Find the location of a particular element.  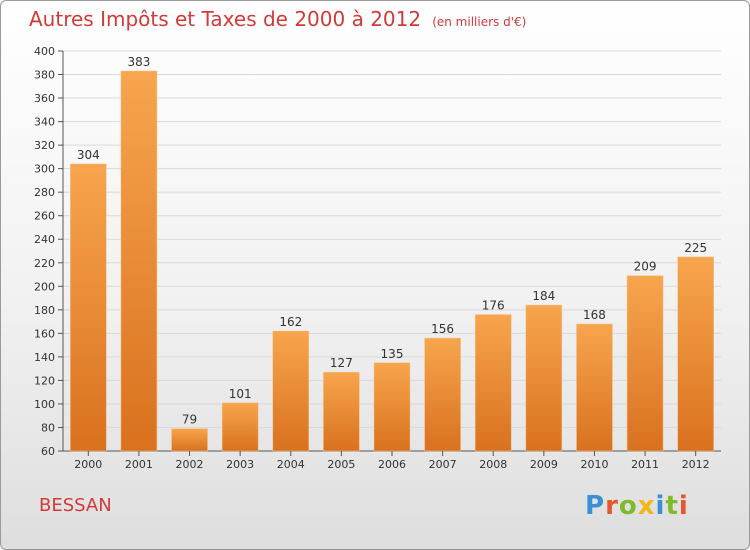

x-tick-label: 2012 is located at coordinates (696, 464).